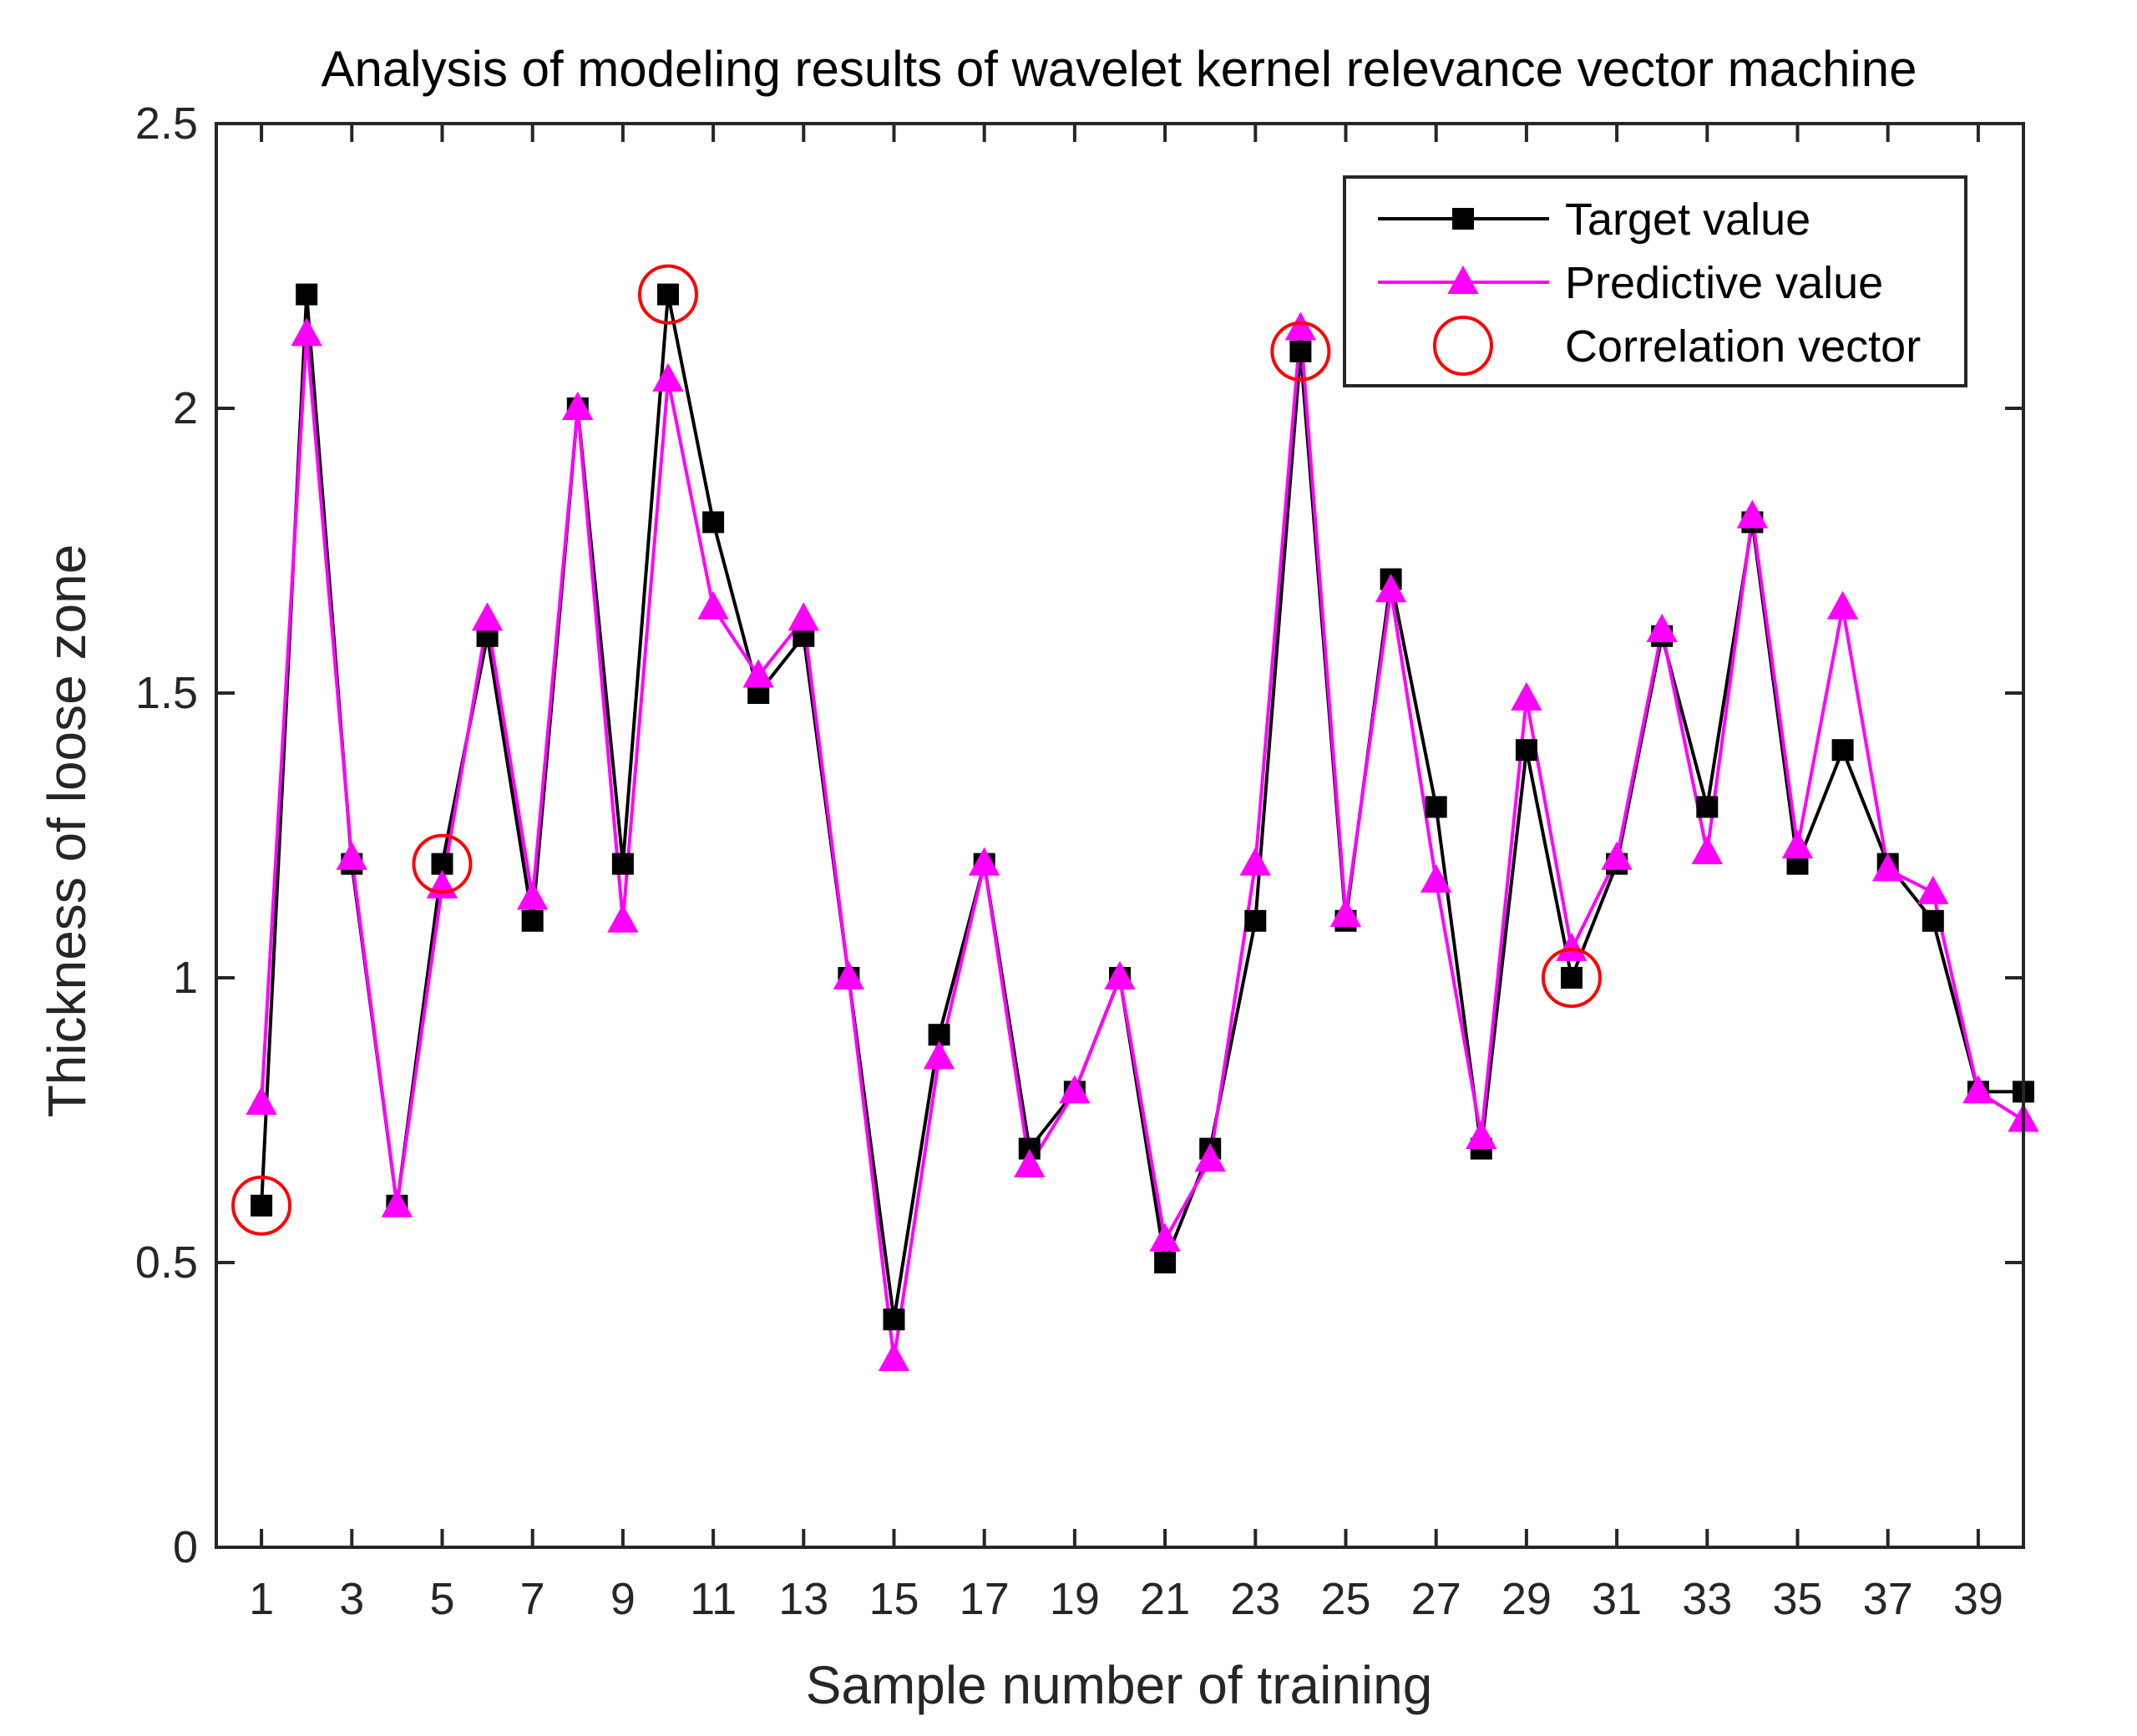  What do you see at coordinates (67, 831) in the screenshot?
I see `y-axis-label: Thickness of loose zone` at bounding box center [67, 831].